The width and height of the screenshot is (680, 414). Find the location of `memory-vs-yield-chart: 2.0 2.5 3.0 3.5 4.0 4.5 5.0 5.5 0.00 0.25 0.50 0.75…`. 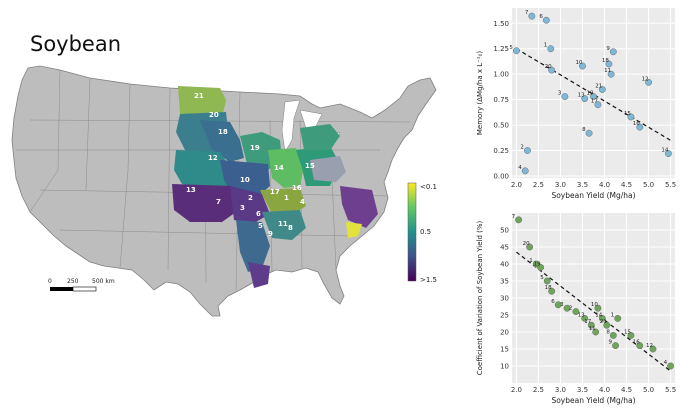

memory-vs-yield-chart: 2.0 2.5 3.0 3.5 4.0 4.5 5.0 5.5 0.00 0.25 0.50 0.75… is located at coordinates (576, 104).